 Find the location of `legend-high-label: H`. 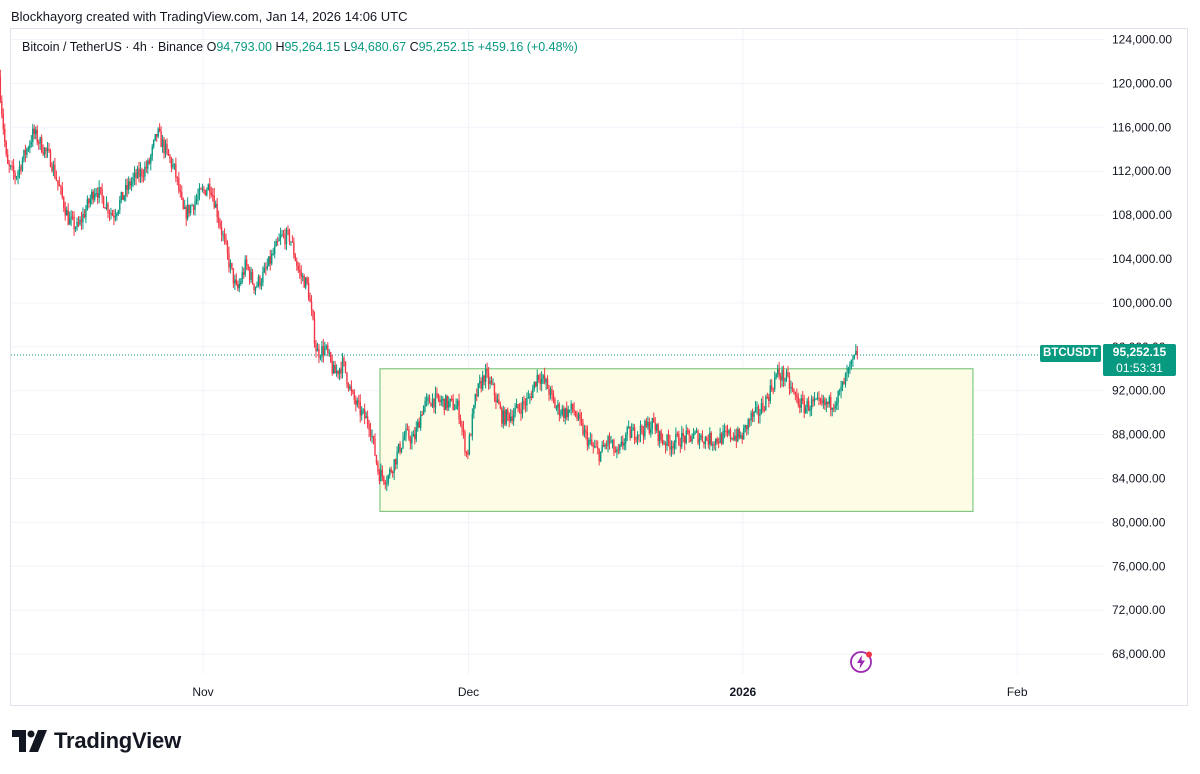

legend-high-label: H is located at coordinates (280, 47).